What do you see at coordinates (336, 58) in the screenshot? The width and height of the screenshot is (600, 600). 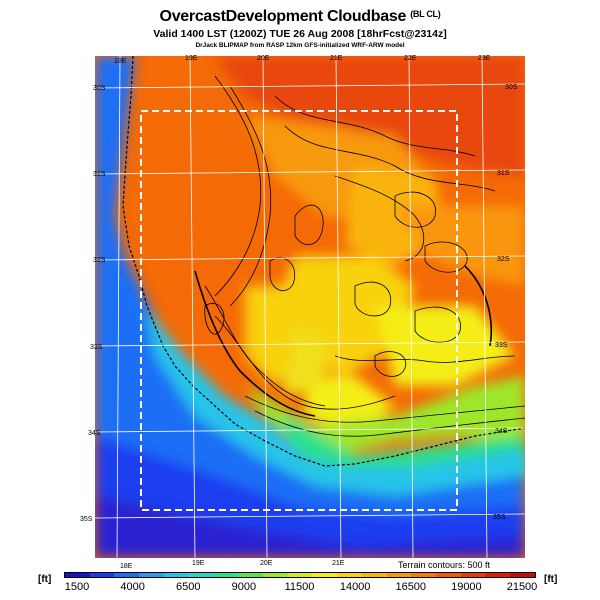 I see `lon-label-top: 21E` at bounding box center [336, 58].